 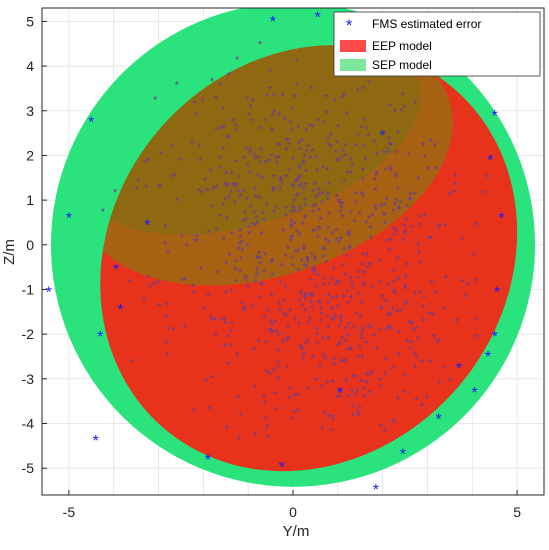 What do you see at coordinates (28, 289) in the screenshot?
I see `y-tick-label: -1` at bounding box center [28, 289].